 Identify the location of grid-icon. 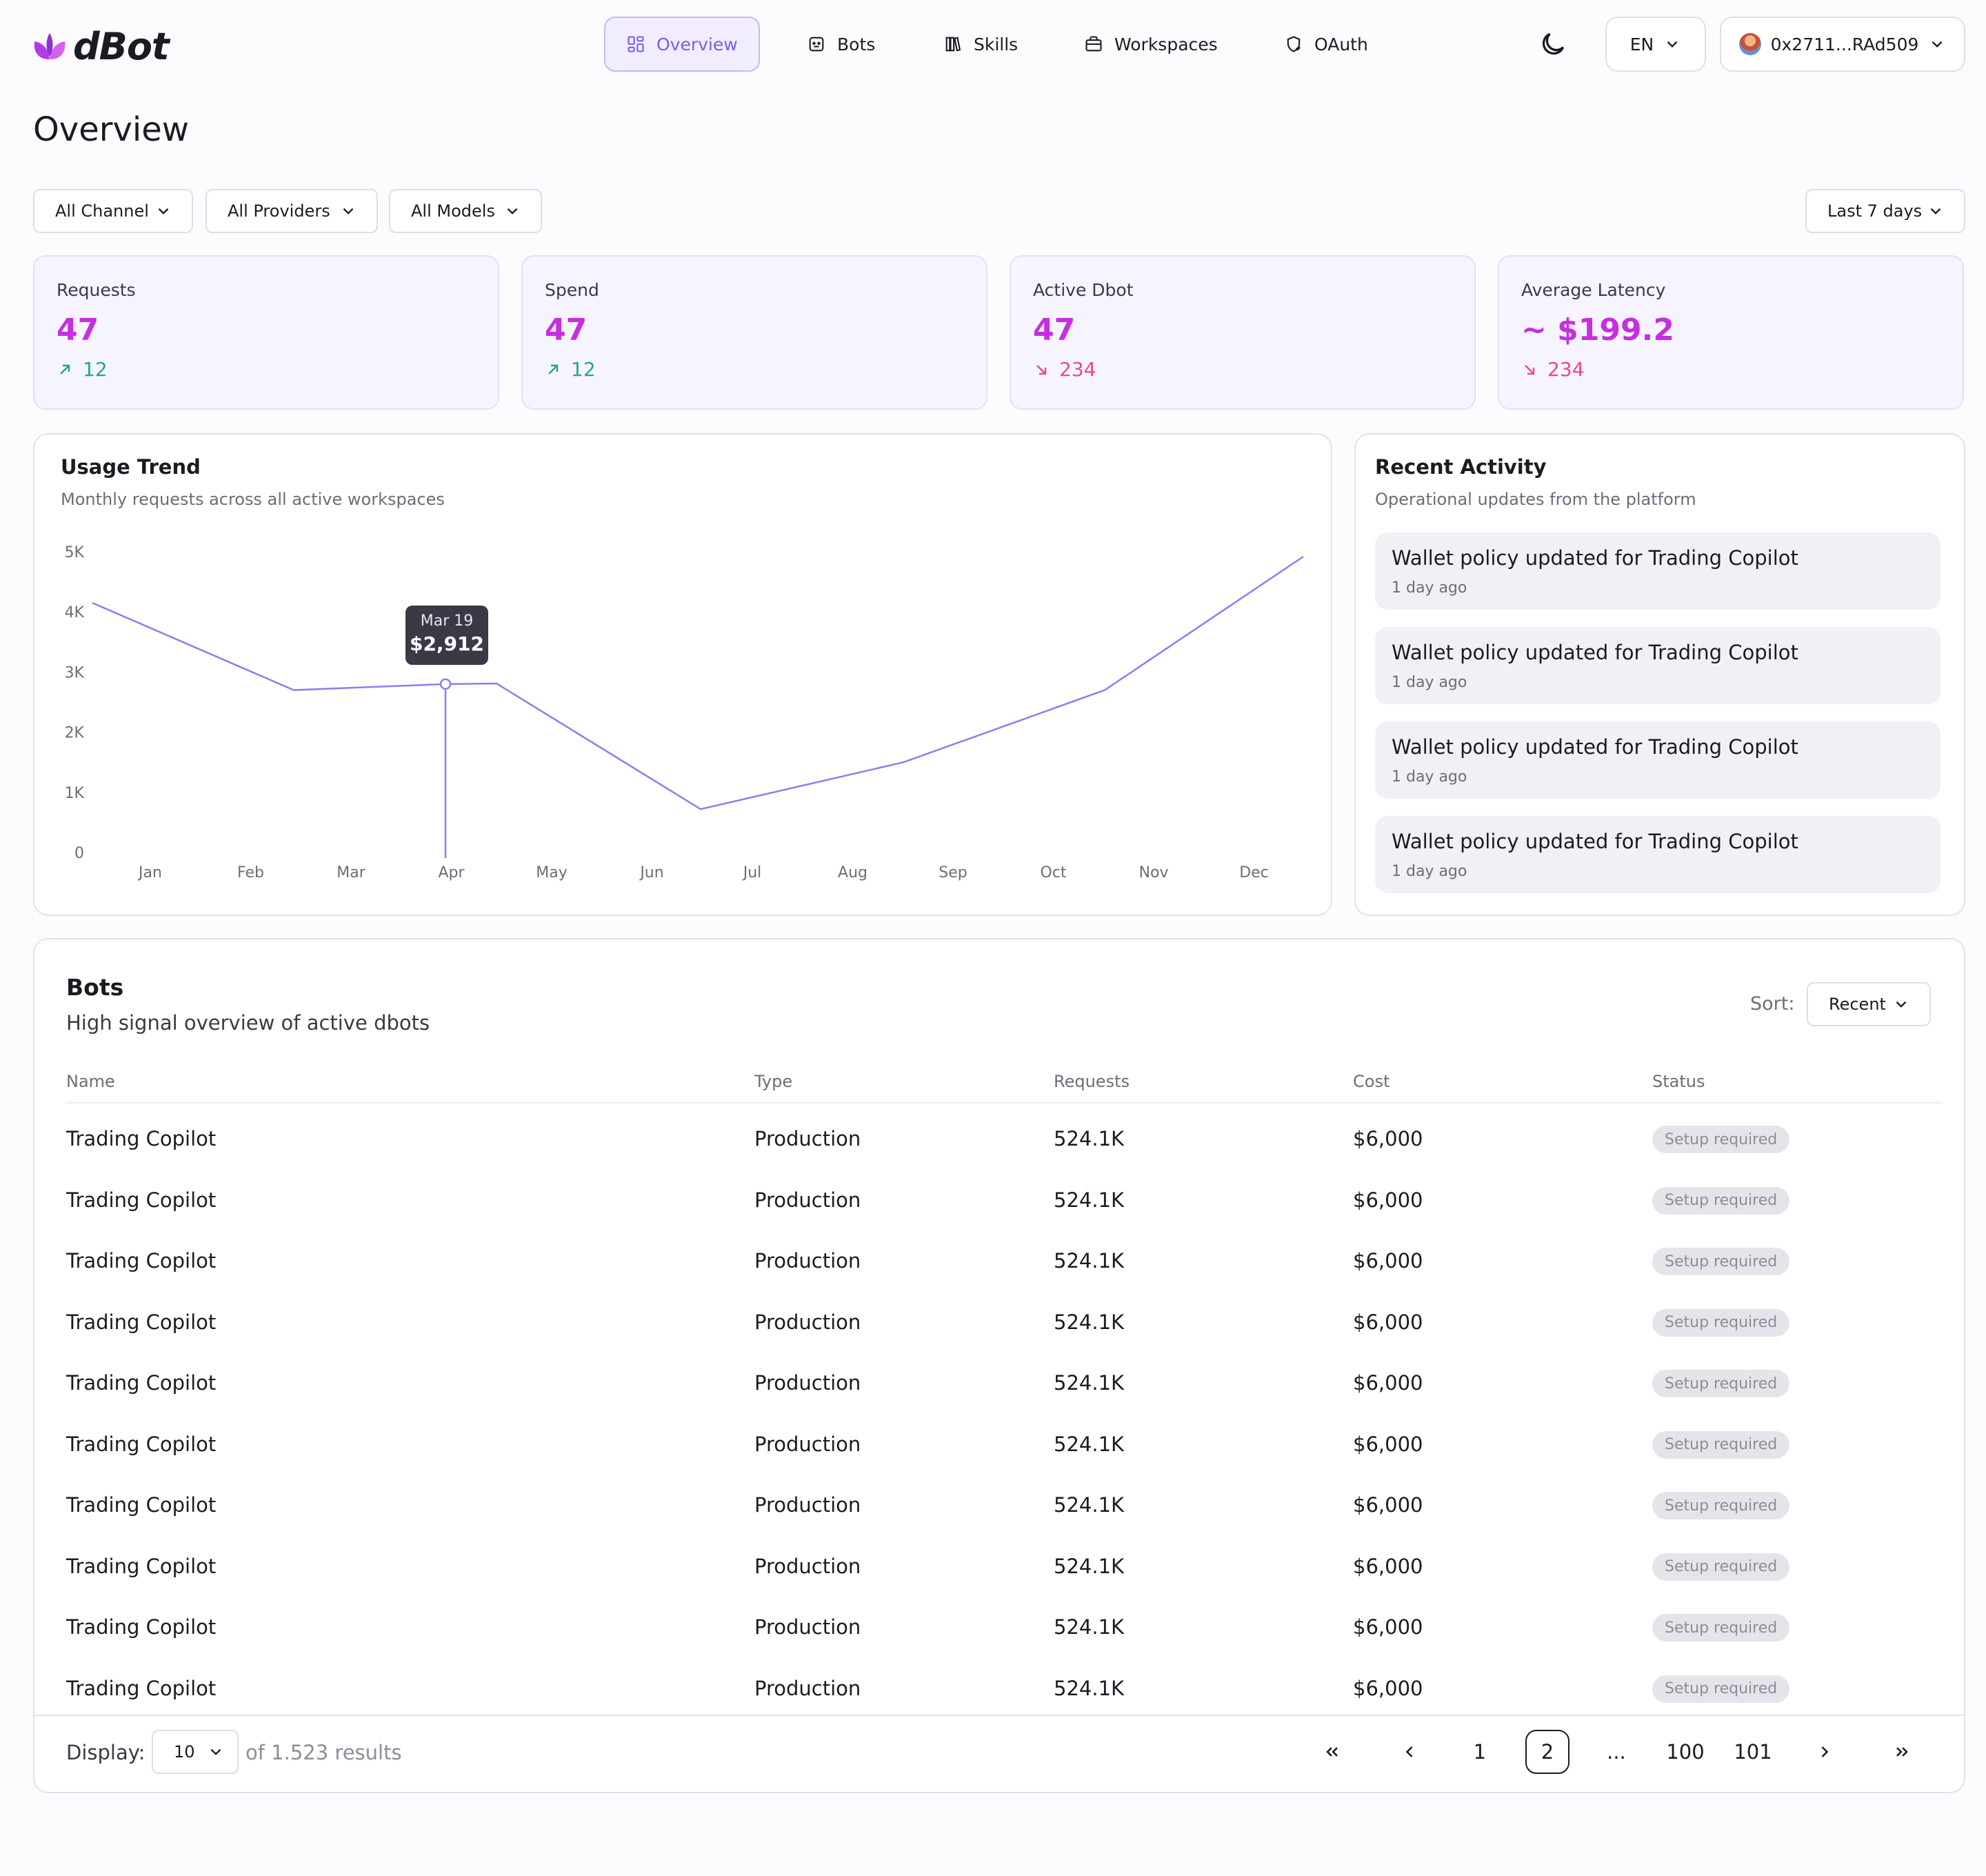
(636, 44).